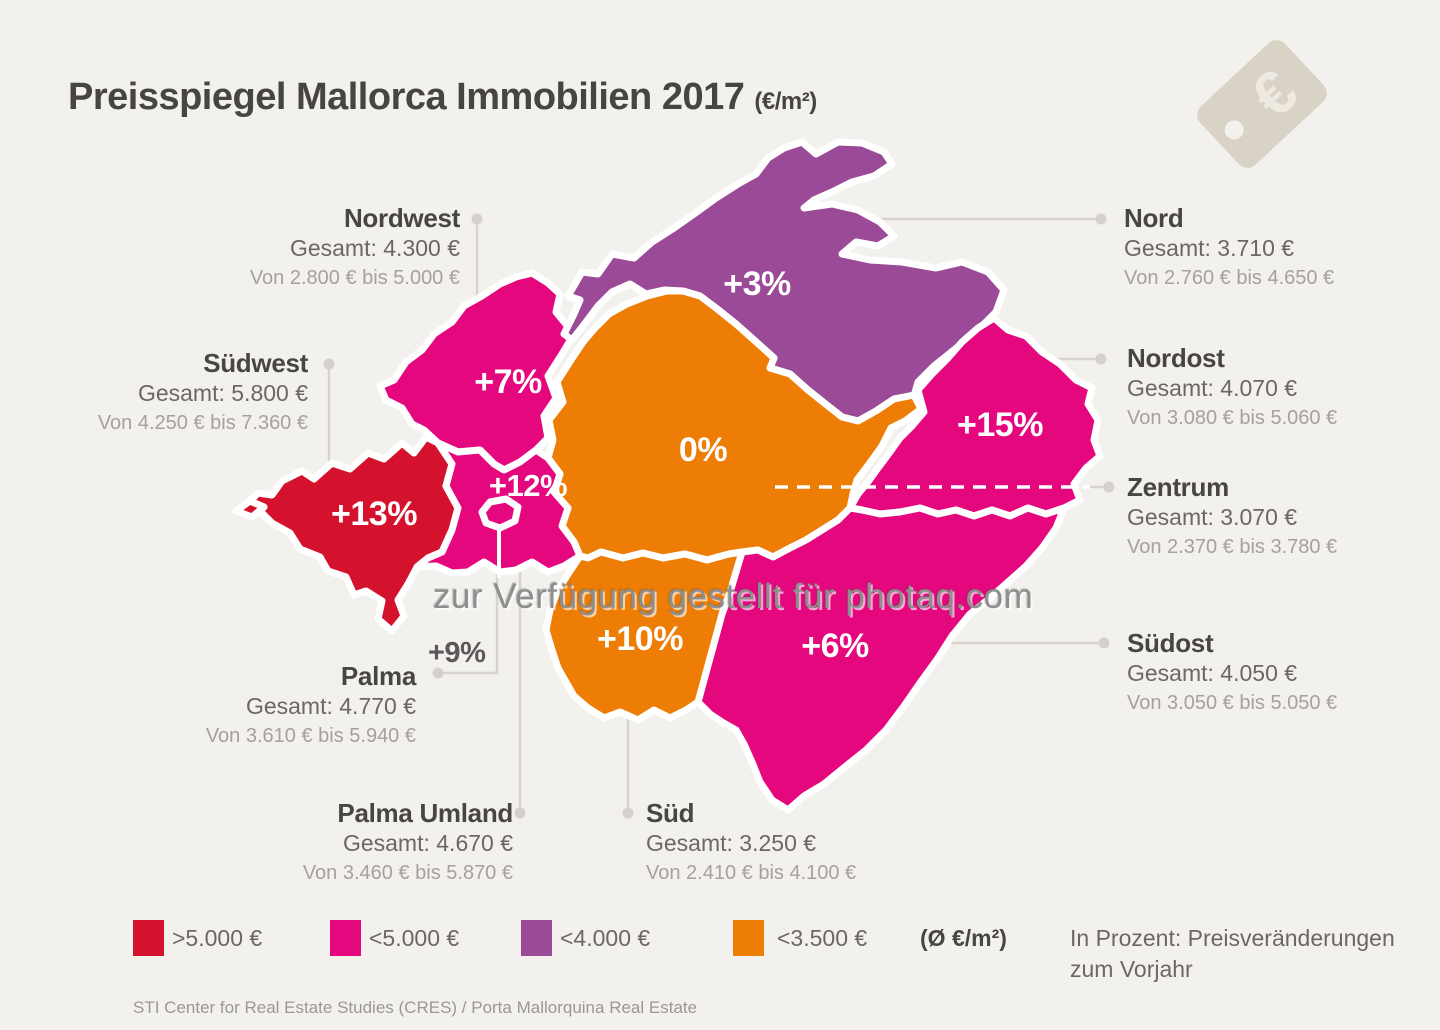 The image size is (1440, 1030). Describe the element at coordinates (1209, 248) in the screenshot. I see `region-total: Gesamt: 3.710 €` at that location.